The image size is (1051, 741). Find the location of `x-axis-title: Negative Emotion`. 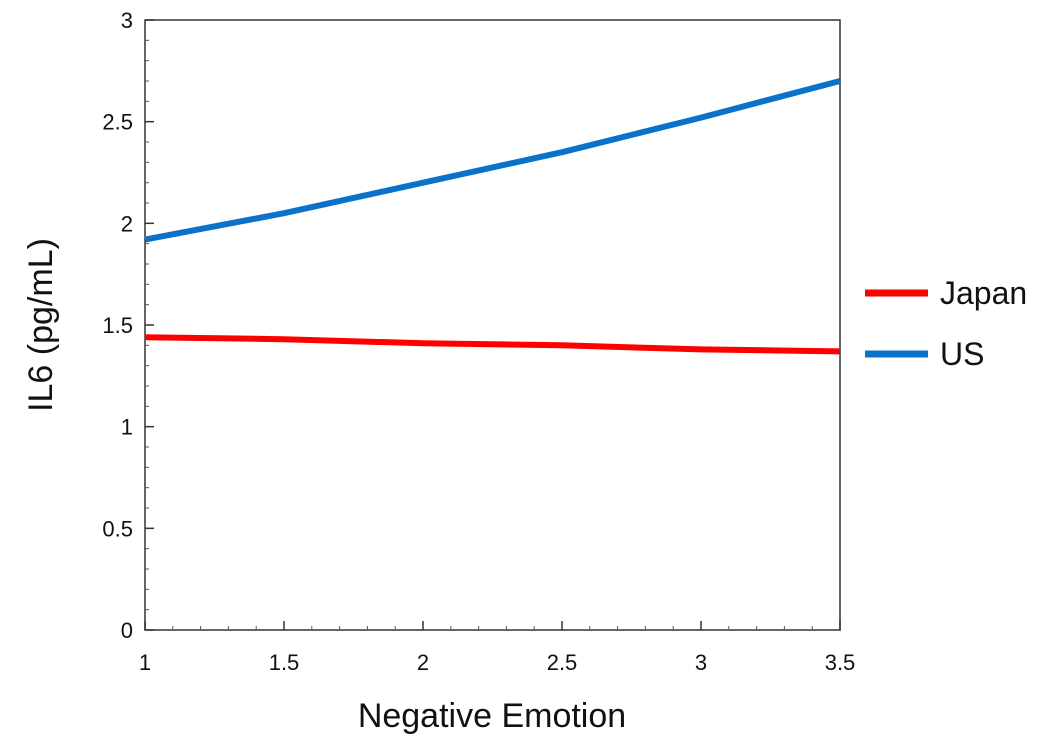

x-axis-title: Negative Emotion is located at coordinates (492, 716).